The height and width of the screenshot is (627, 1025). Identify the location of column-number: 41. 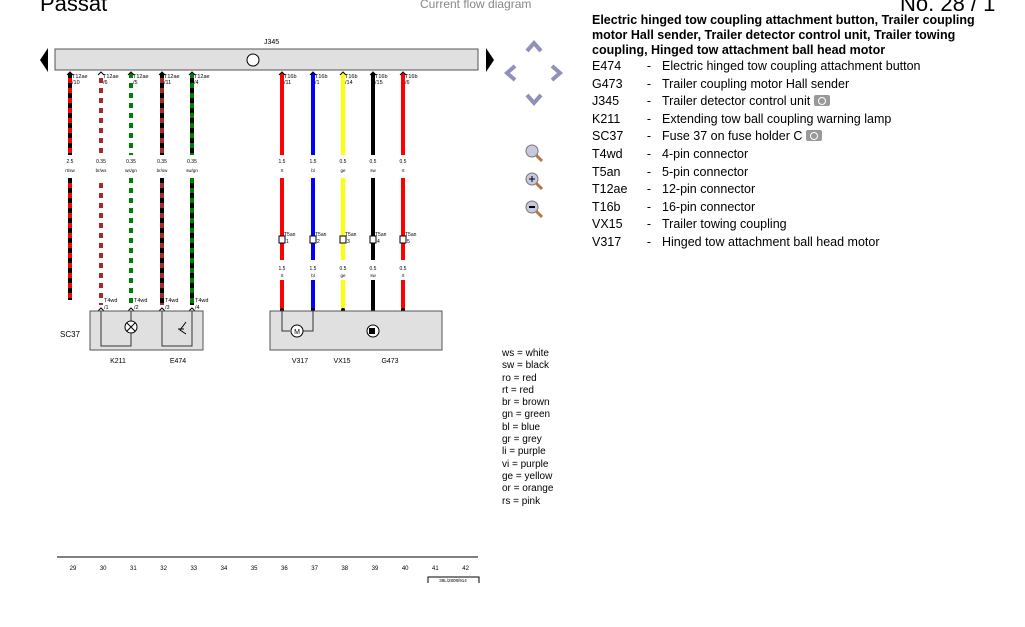
(435, 569).